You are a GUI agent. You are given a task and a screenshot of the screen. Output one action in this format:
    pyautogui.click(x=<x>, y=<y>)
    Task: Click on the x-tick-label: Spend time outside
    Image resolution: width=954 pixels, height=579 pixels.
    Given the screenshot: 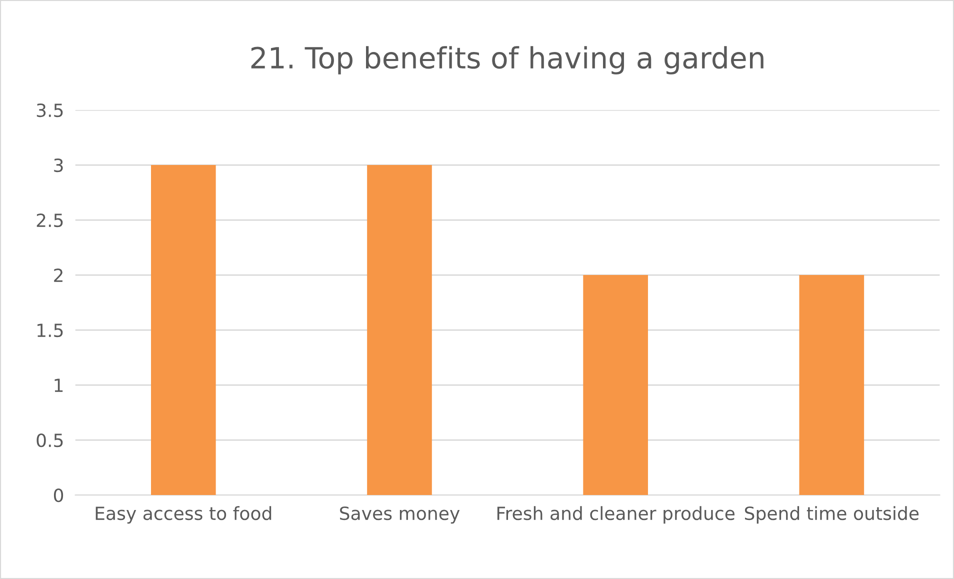 What is the action you would take?
    pyautogui.click(x=831, y=515)
    